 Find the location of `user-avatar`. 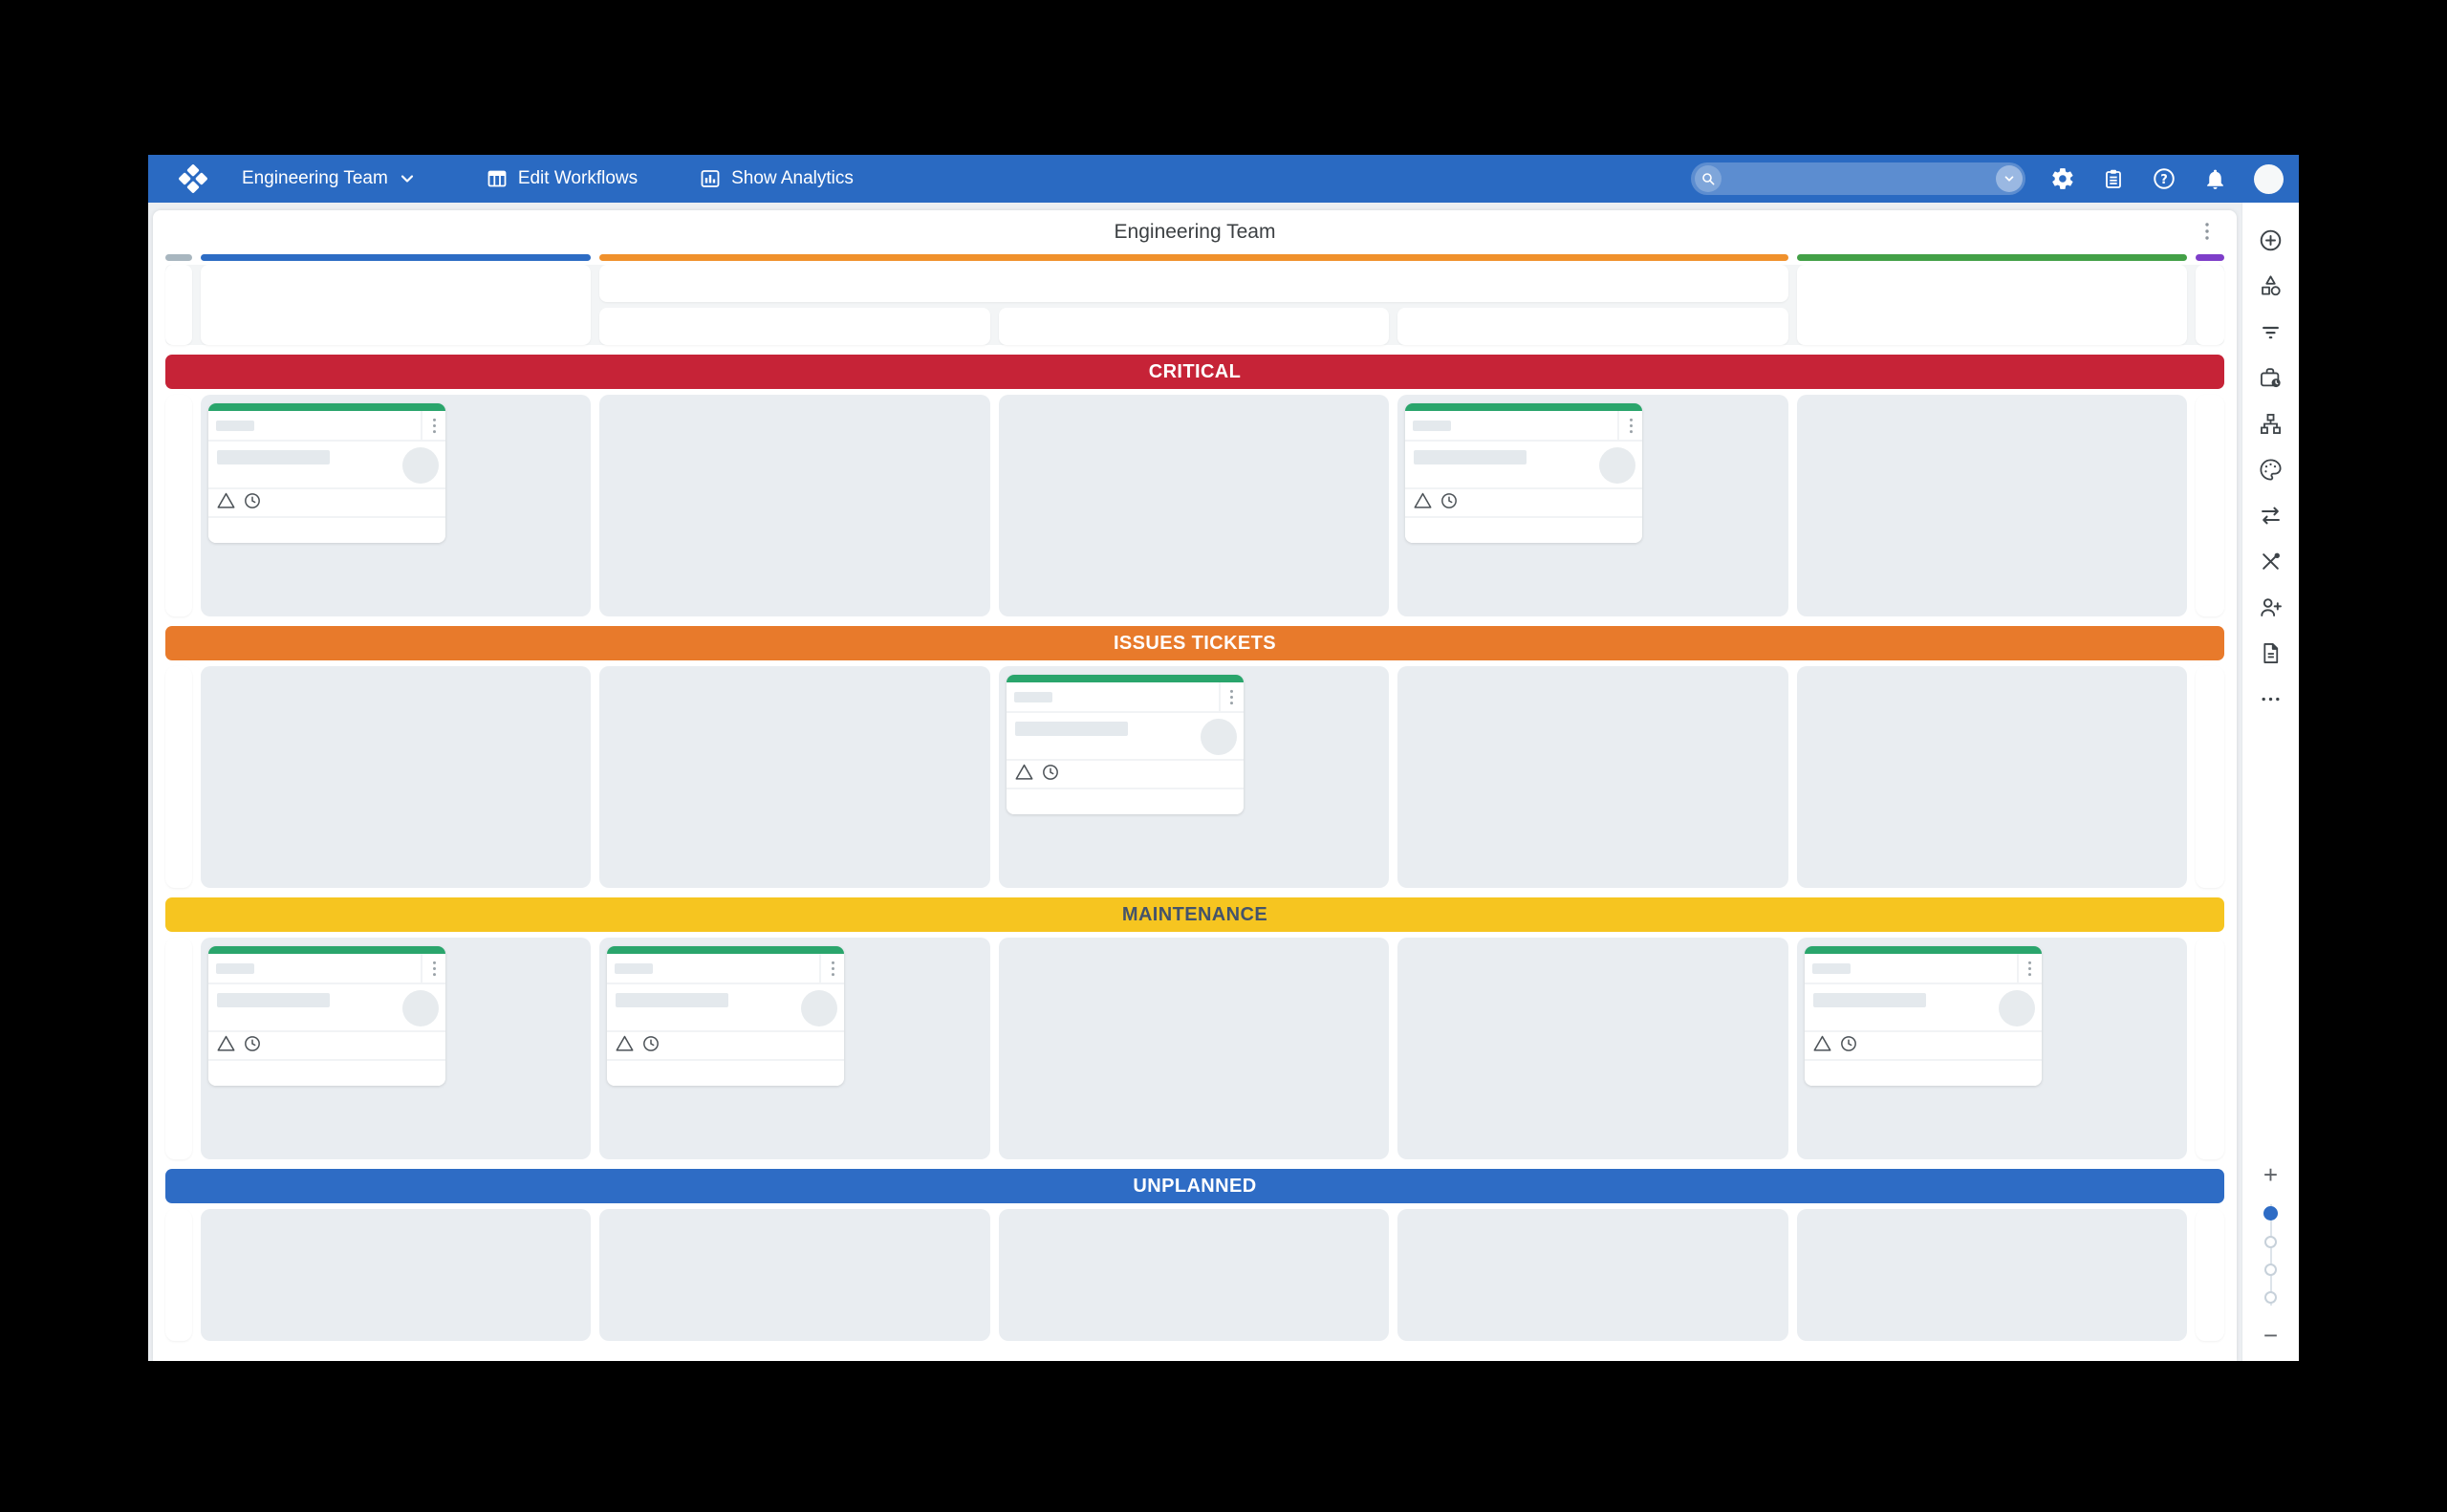

user-avatar is located at coordinates (2269, 178).